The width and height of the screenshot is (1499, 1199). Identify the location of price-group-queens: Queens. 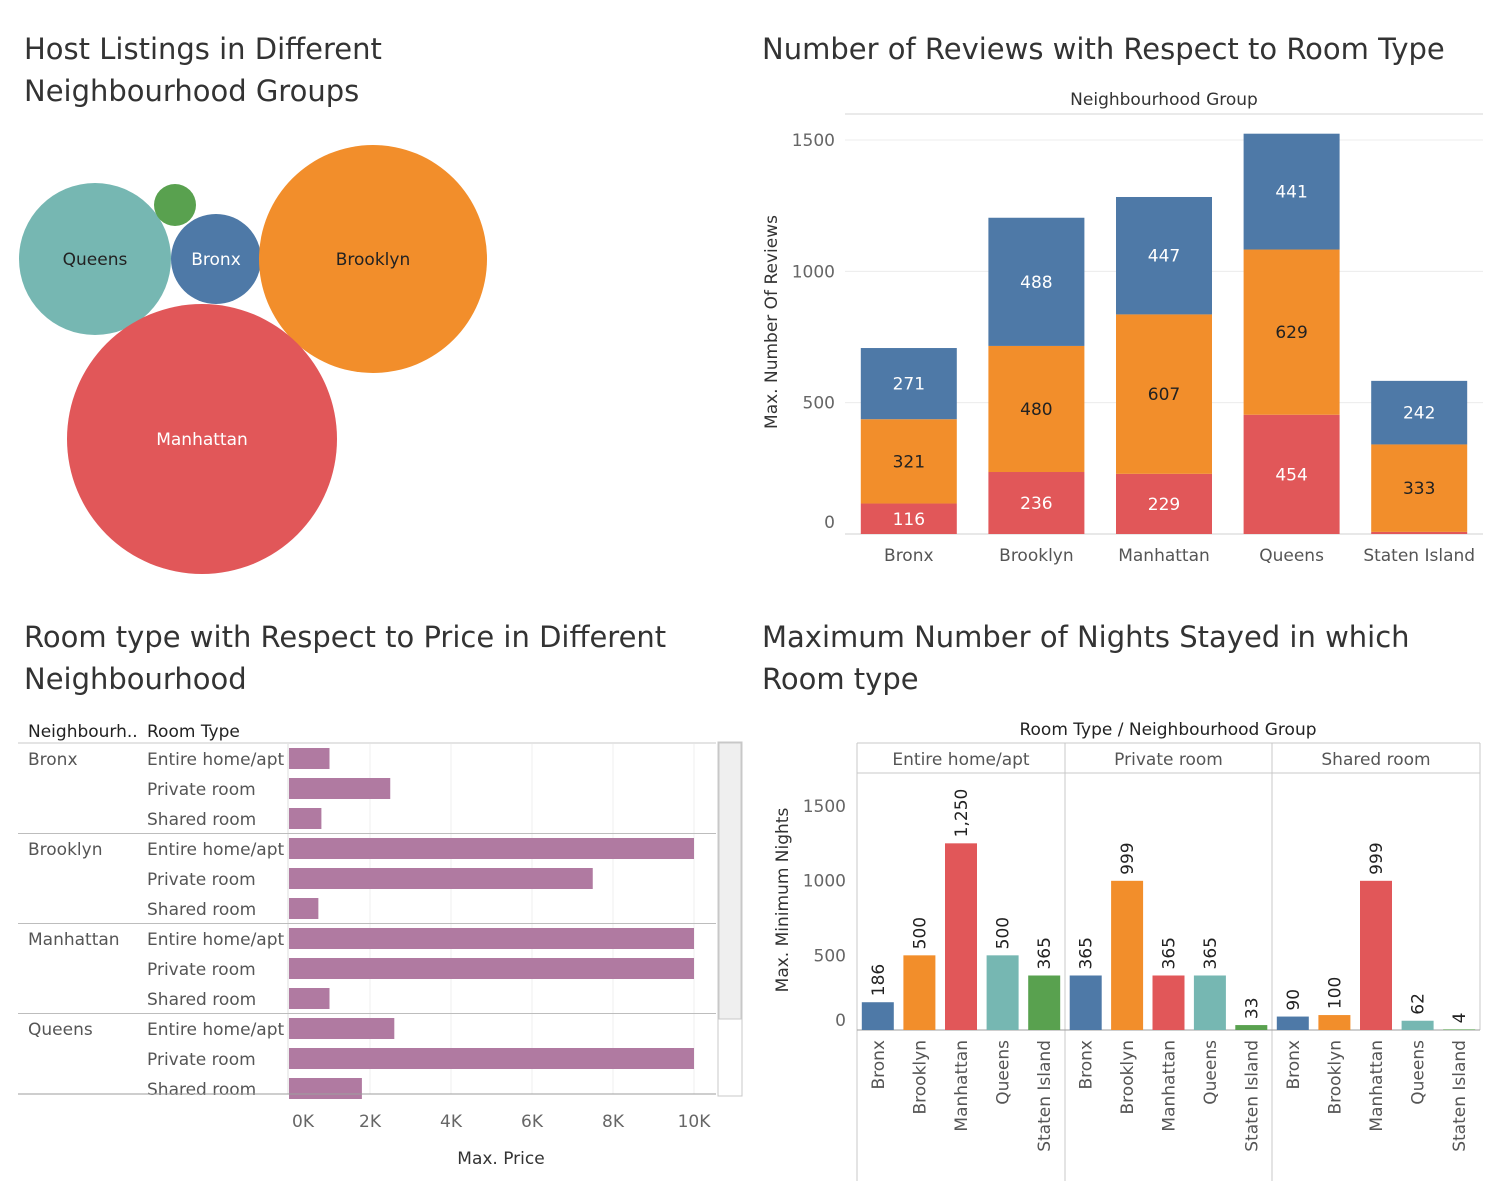
(60, 1030).